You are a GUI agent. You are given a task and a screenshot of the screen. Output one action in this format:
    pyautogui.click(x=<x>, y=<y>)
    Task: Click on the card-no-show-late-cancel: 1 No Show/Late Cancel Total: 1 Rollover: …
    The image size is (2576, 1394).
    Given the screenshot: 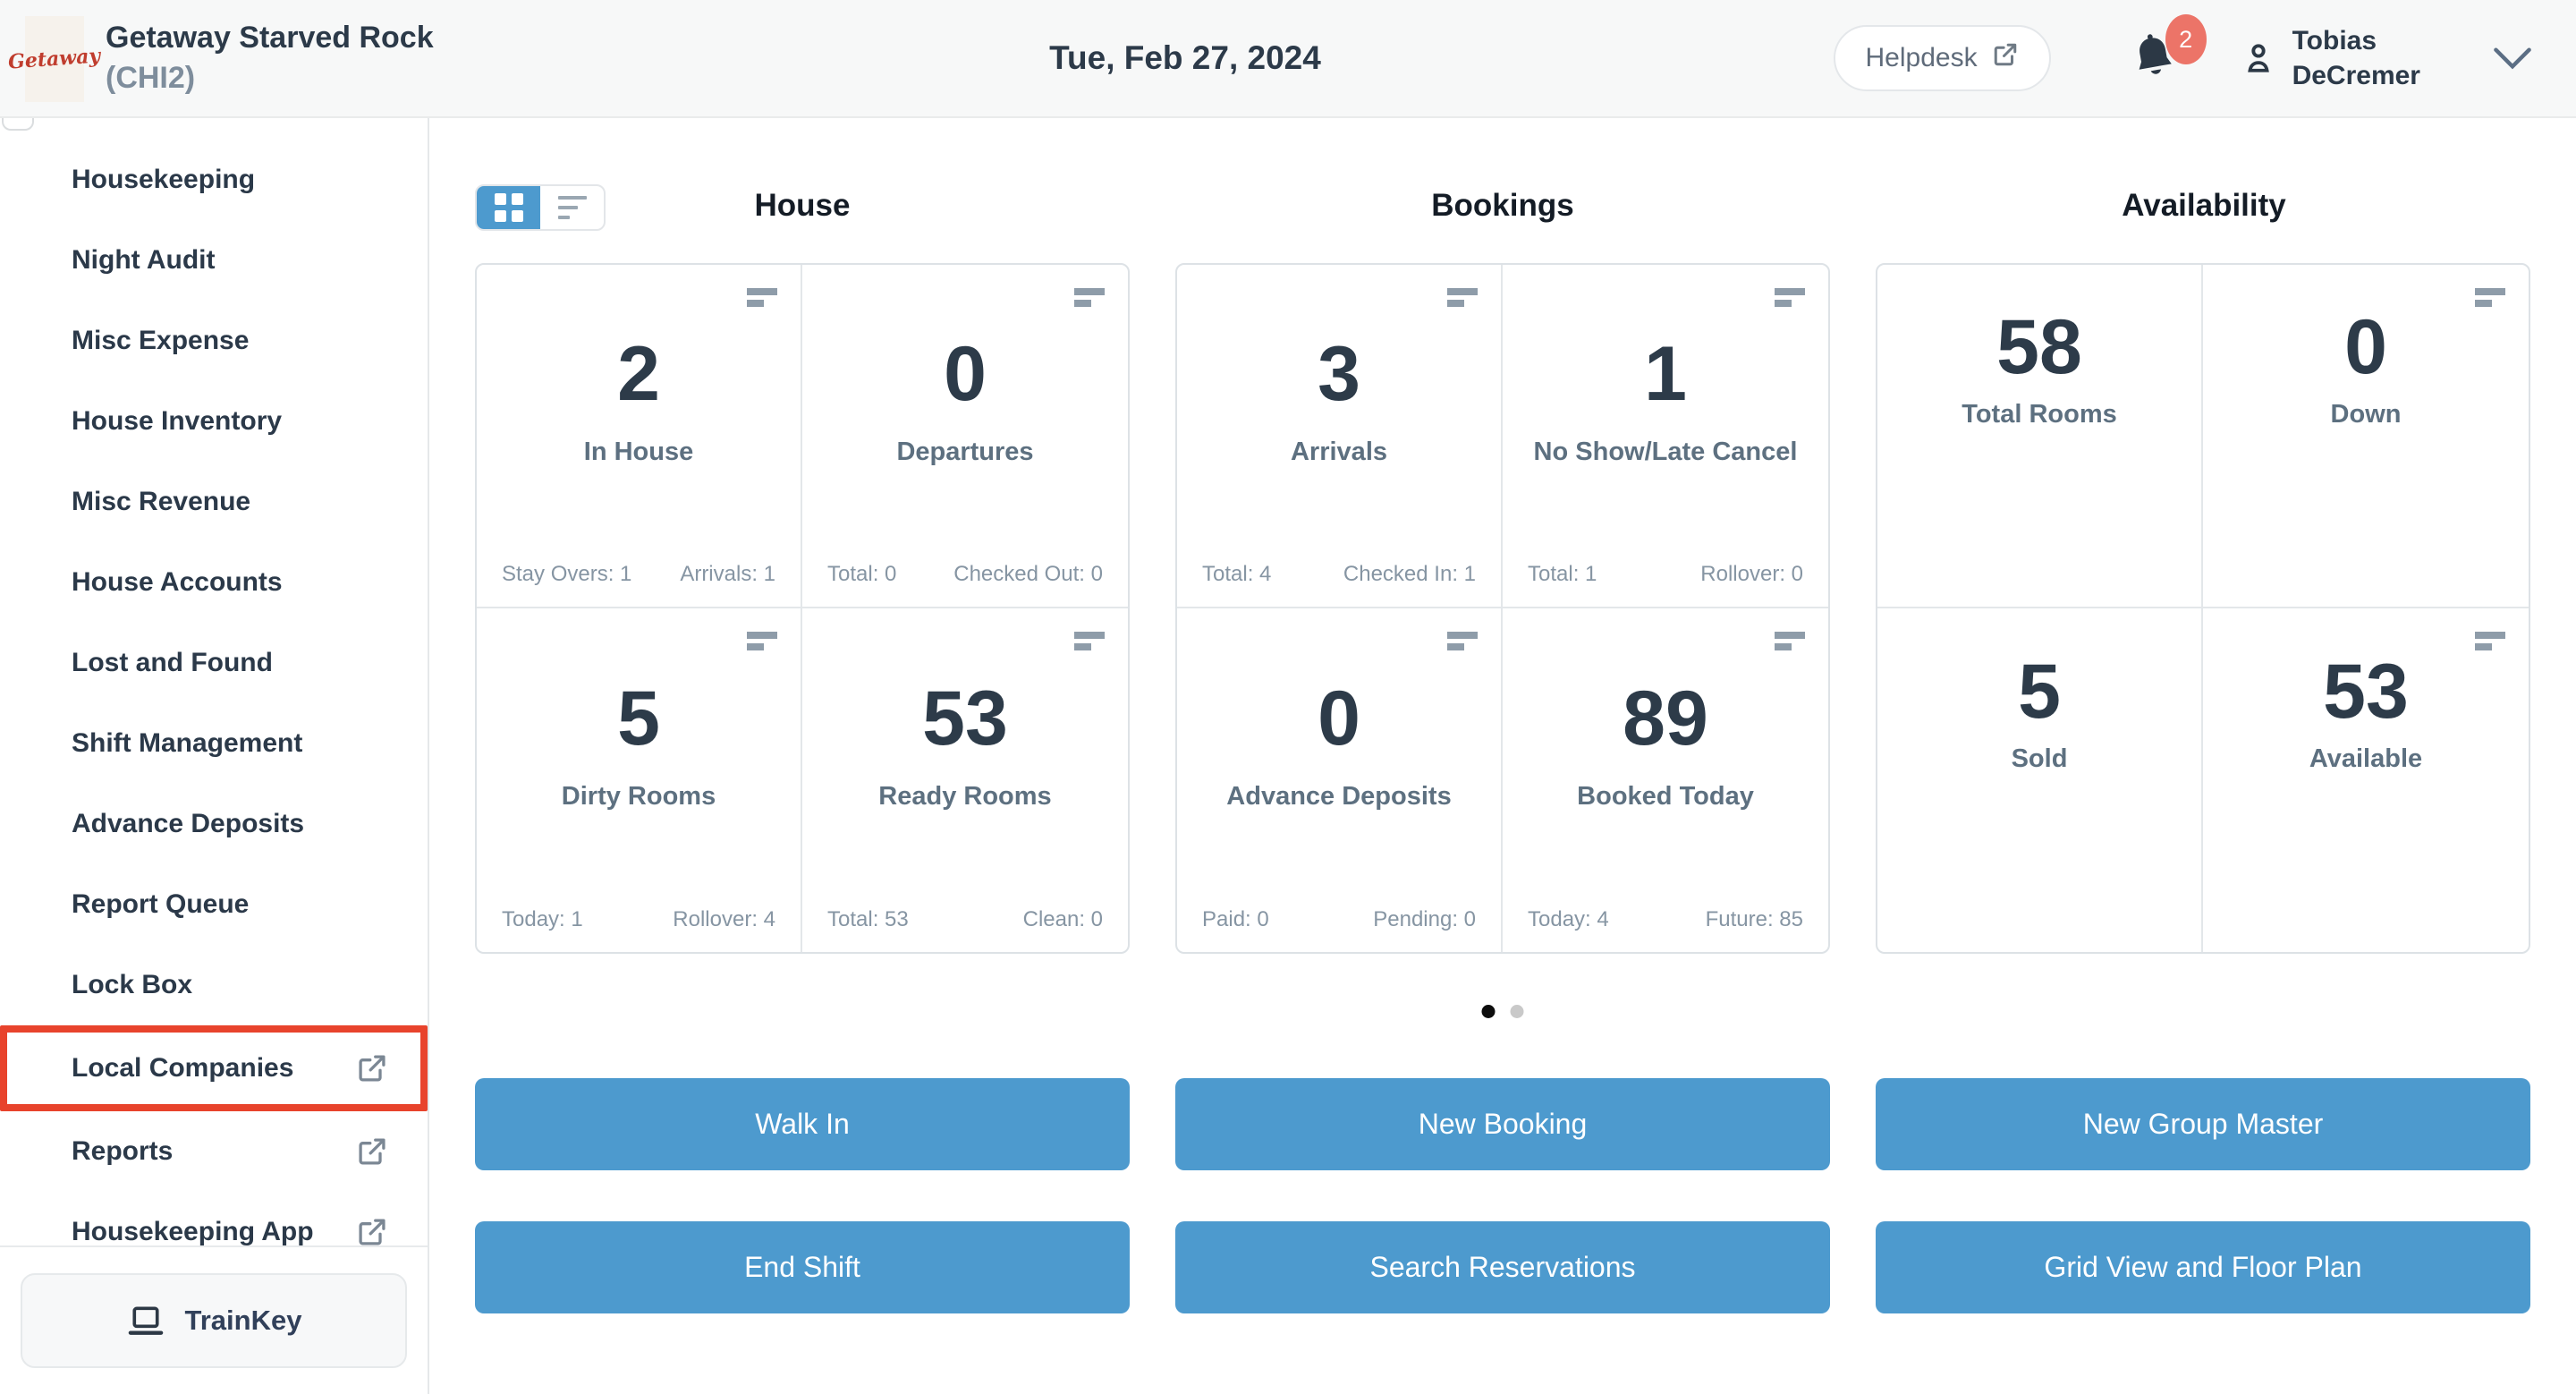 What is the action you would take?
    pyautogui.click(x=1665, y=436)
    